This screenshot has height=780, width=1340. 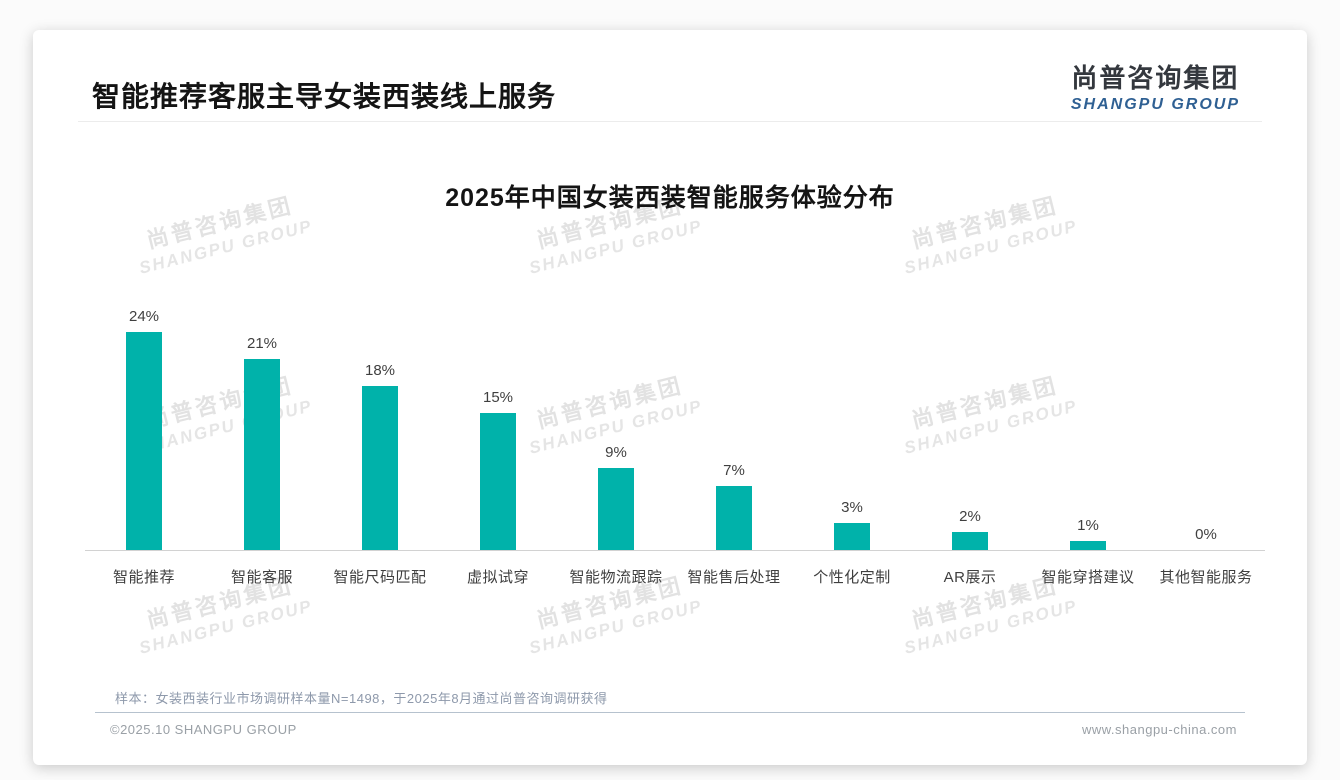 I want to click on company-logo: 尚普咨询集团 SHANGPU GROUP, so click(x=1155, y=86).